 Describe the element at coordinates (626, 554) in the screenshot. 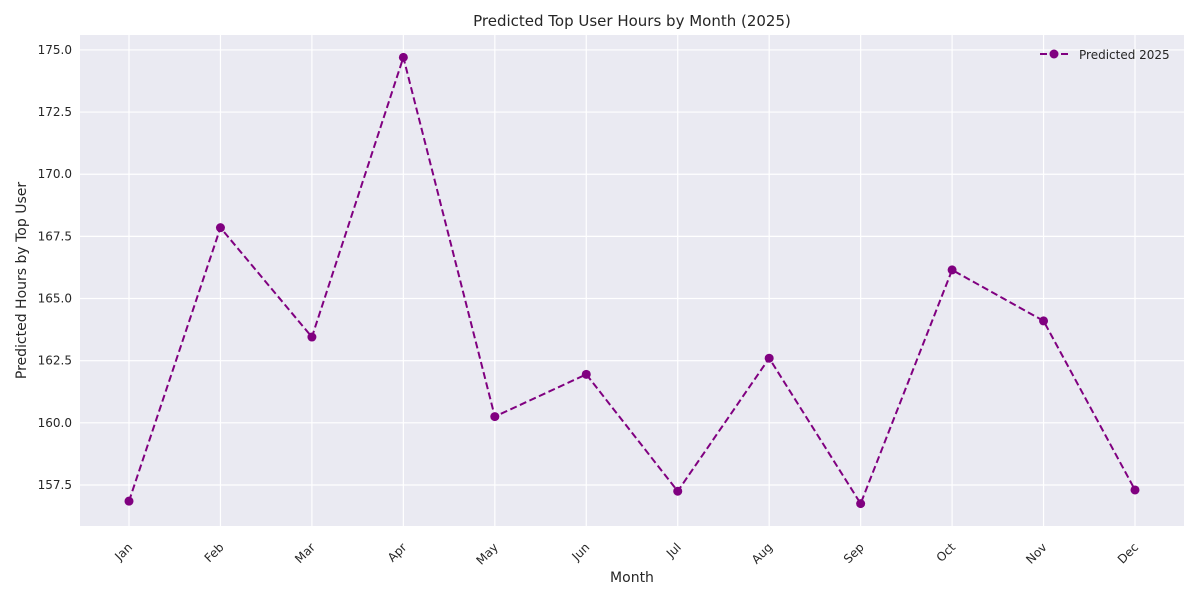

I see `x-axis-ticks: Jan Feb Mar Apr May Jun Jul Aug Sep Oct Nov Dec` at that location.